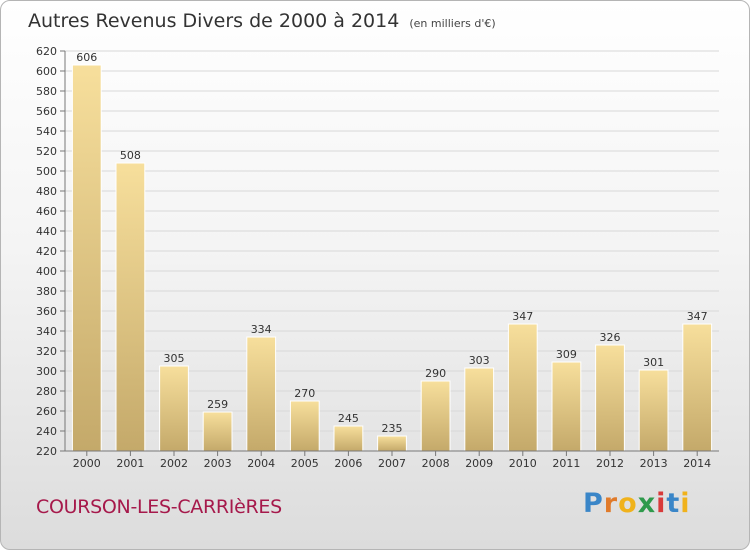 Image resolution: width=750 pixels, height=550 pixels. I want to click on bar-2006, so click(348, 438).